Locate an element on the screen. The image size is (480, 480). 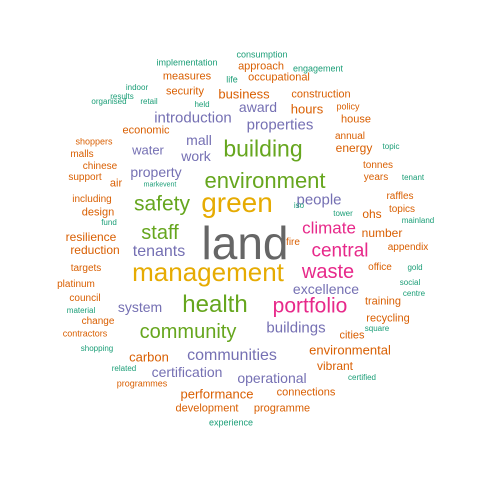
word-climate: climate is located at coordinates (329, 228).